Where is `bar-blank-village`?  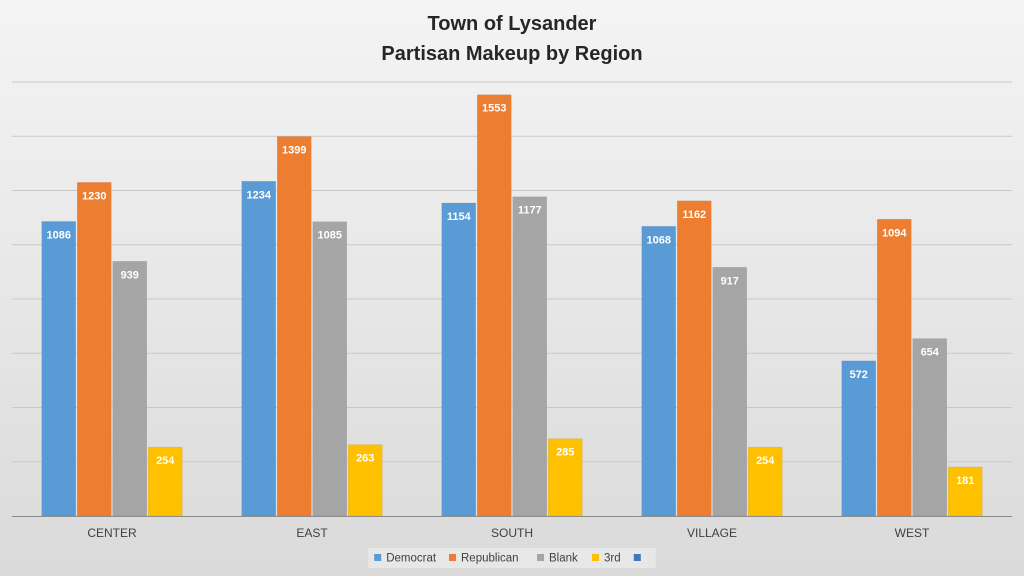 bar-blank-village is located at coordinates (730, 391).